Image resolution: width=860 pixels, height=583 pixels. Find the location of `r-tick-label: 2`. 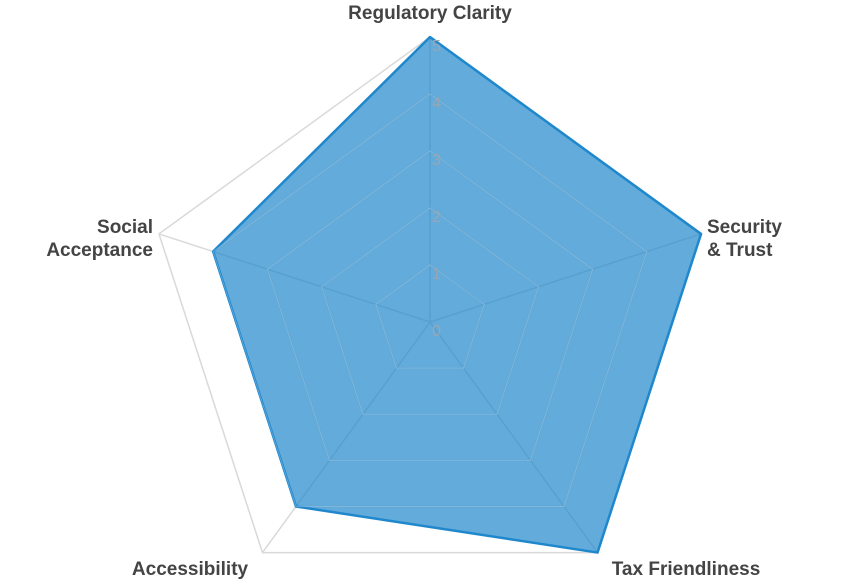

r-tick-label: 2 is located at coordinates (436, 217).